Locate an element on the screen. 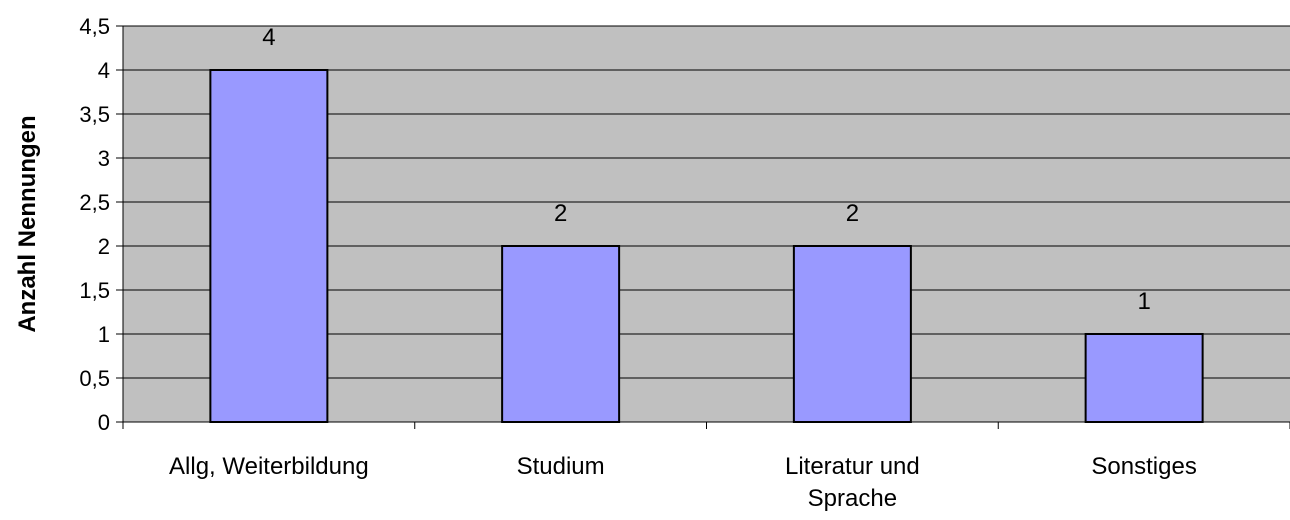 This screenshot has height=520, width=1290. x-category-label: Literatur und is located at coordinates (852, 466).